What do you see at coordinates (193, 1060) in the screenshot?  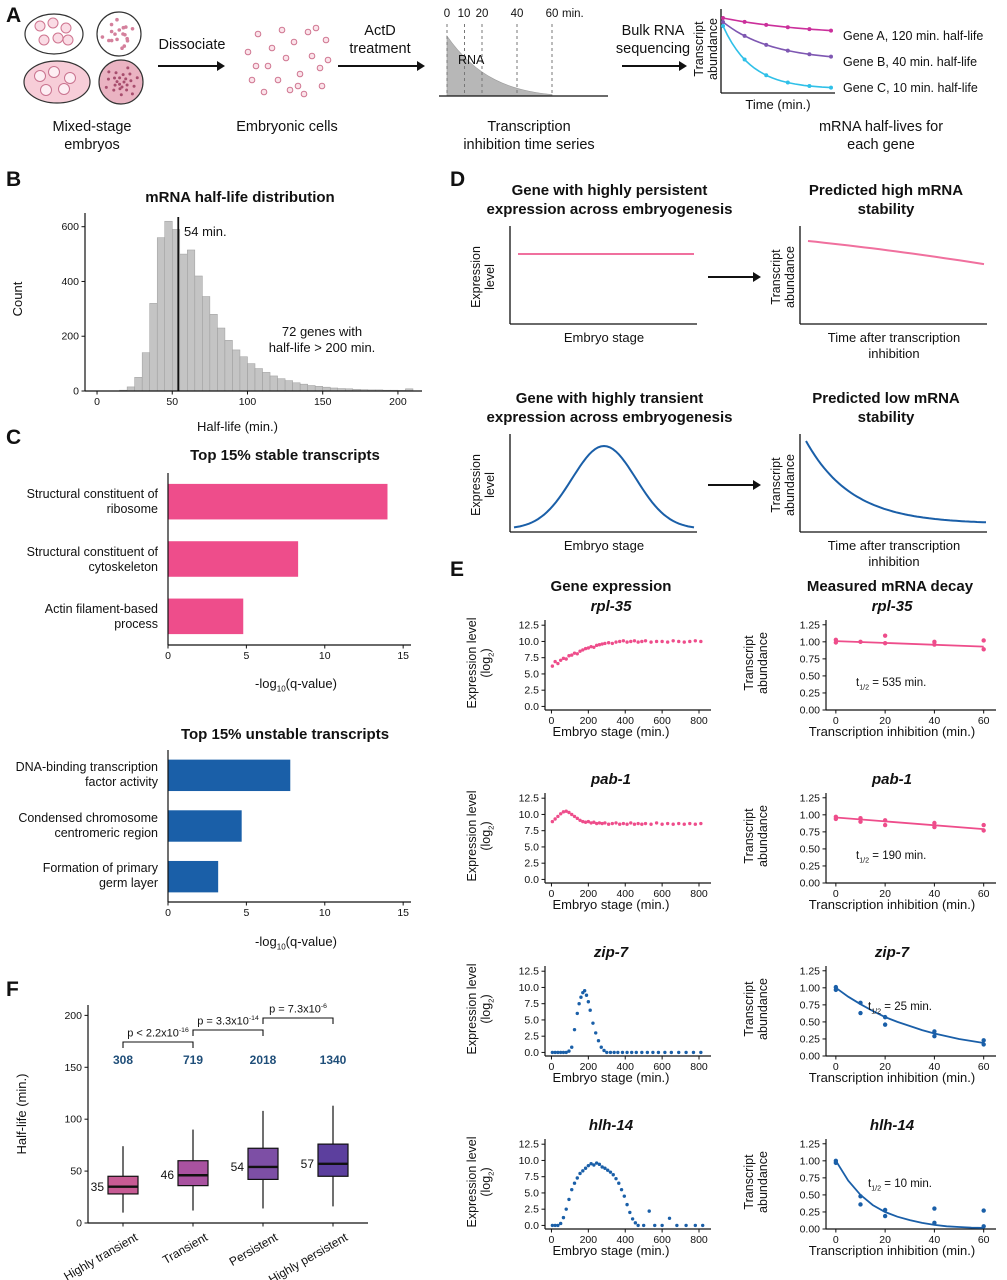 I see `group-count: 719` at bounding box center [193, 1060].